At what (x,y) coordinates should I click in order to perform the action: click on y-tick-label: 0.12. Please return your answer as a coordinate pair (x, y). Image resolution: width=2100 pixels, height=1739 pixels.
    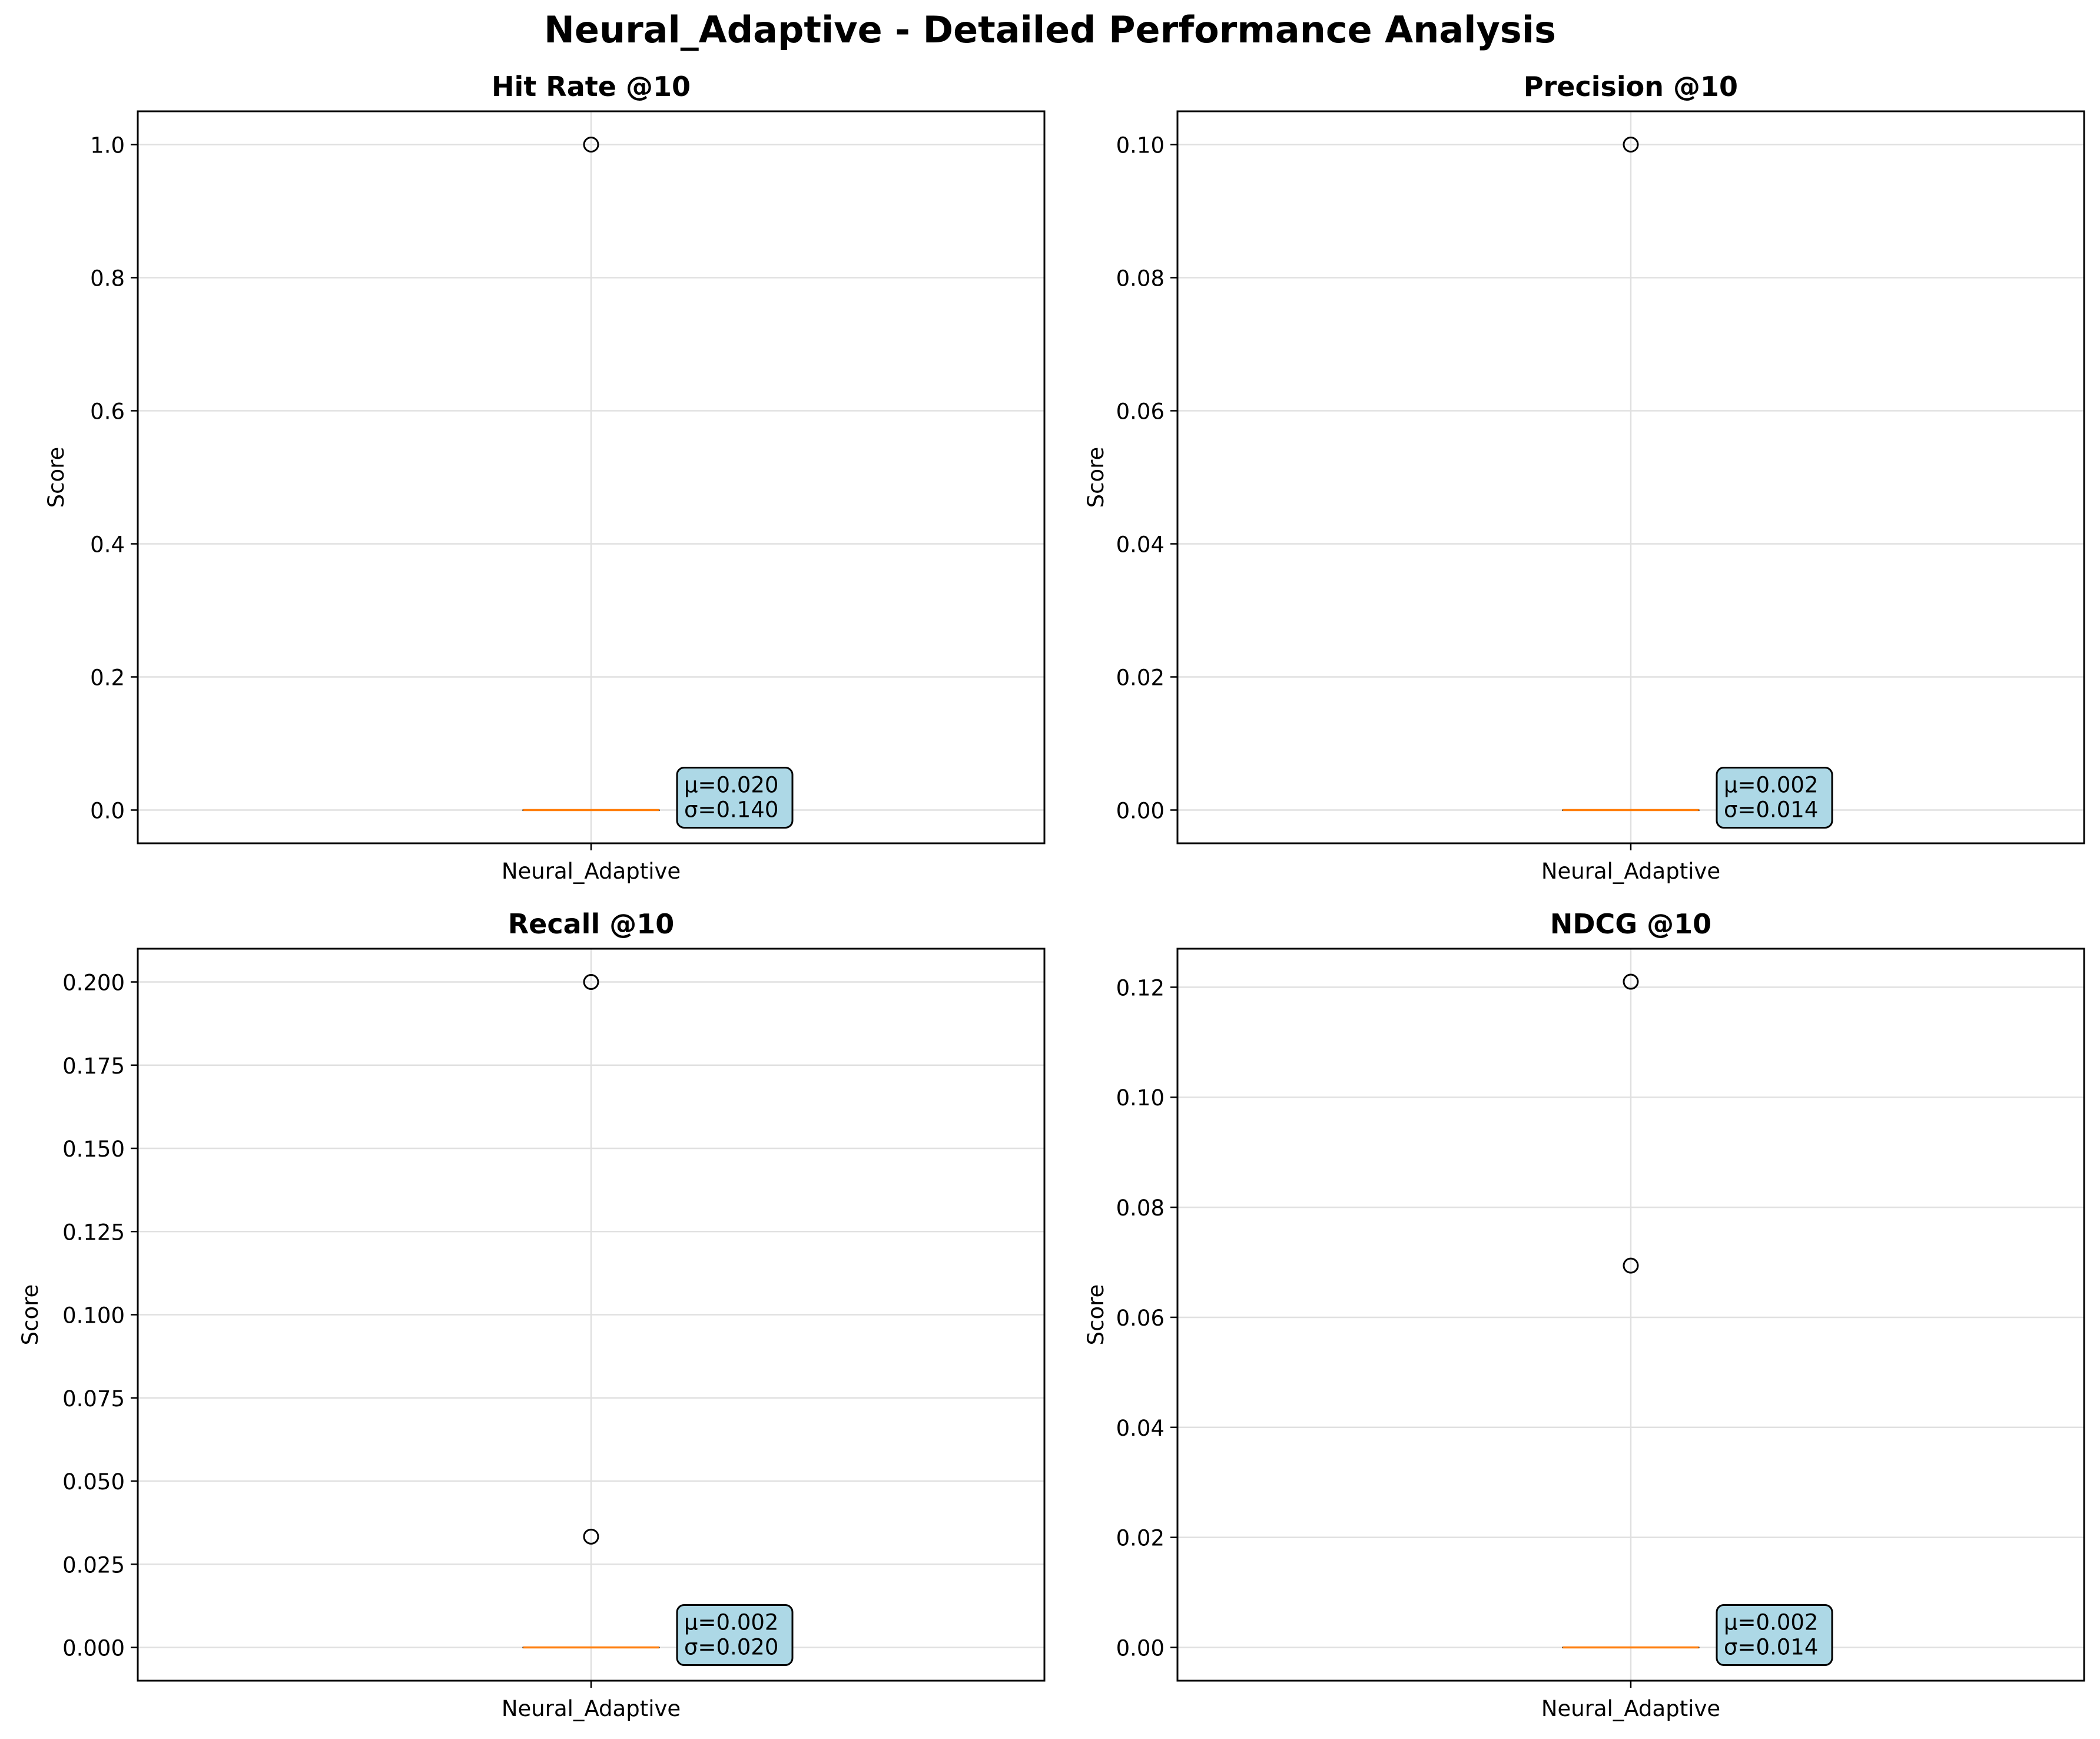
    Looking at the image, I should click on (1140, 988).